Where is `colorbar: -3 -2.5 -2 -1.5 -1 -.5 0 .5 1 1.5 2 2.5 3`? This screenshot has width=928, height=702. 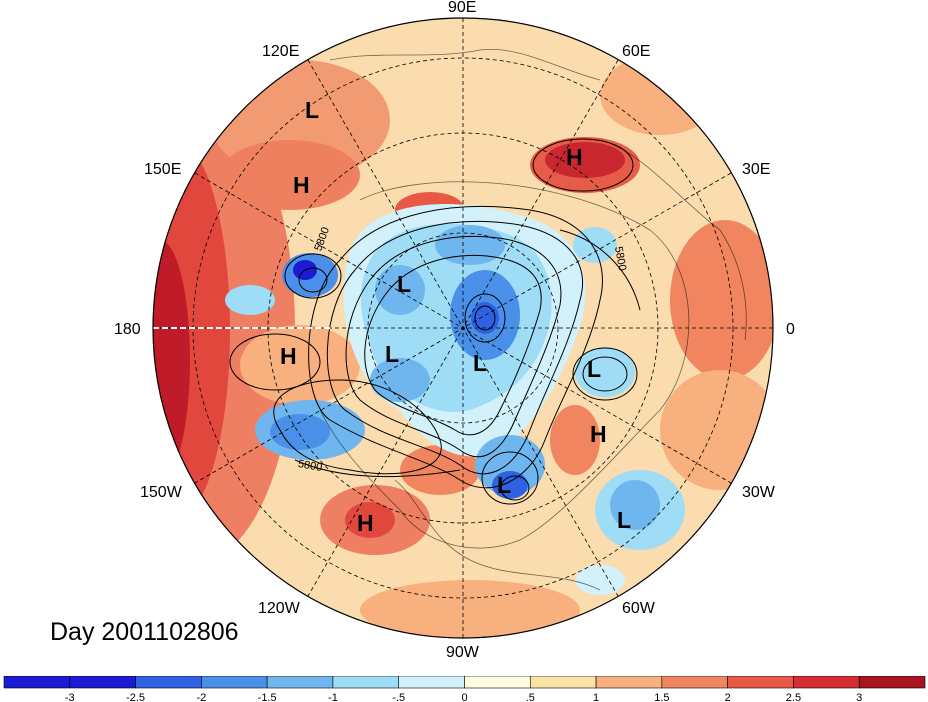
colorbar: -3 -2.5 -2 -1.5 -1 -.5 0 .5 1 1.5 2 2.5 3 is located at coordinates (464, 689).